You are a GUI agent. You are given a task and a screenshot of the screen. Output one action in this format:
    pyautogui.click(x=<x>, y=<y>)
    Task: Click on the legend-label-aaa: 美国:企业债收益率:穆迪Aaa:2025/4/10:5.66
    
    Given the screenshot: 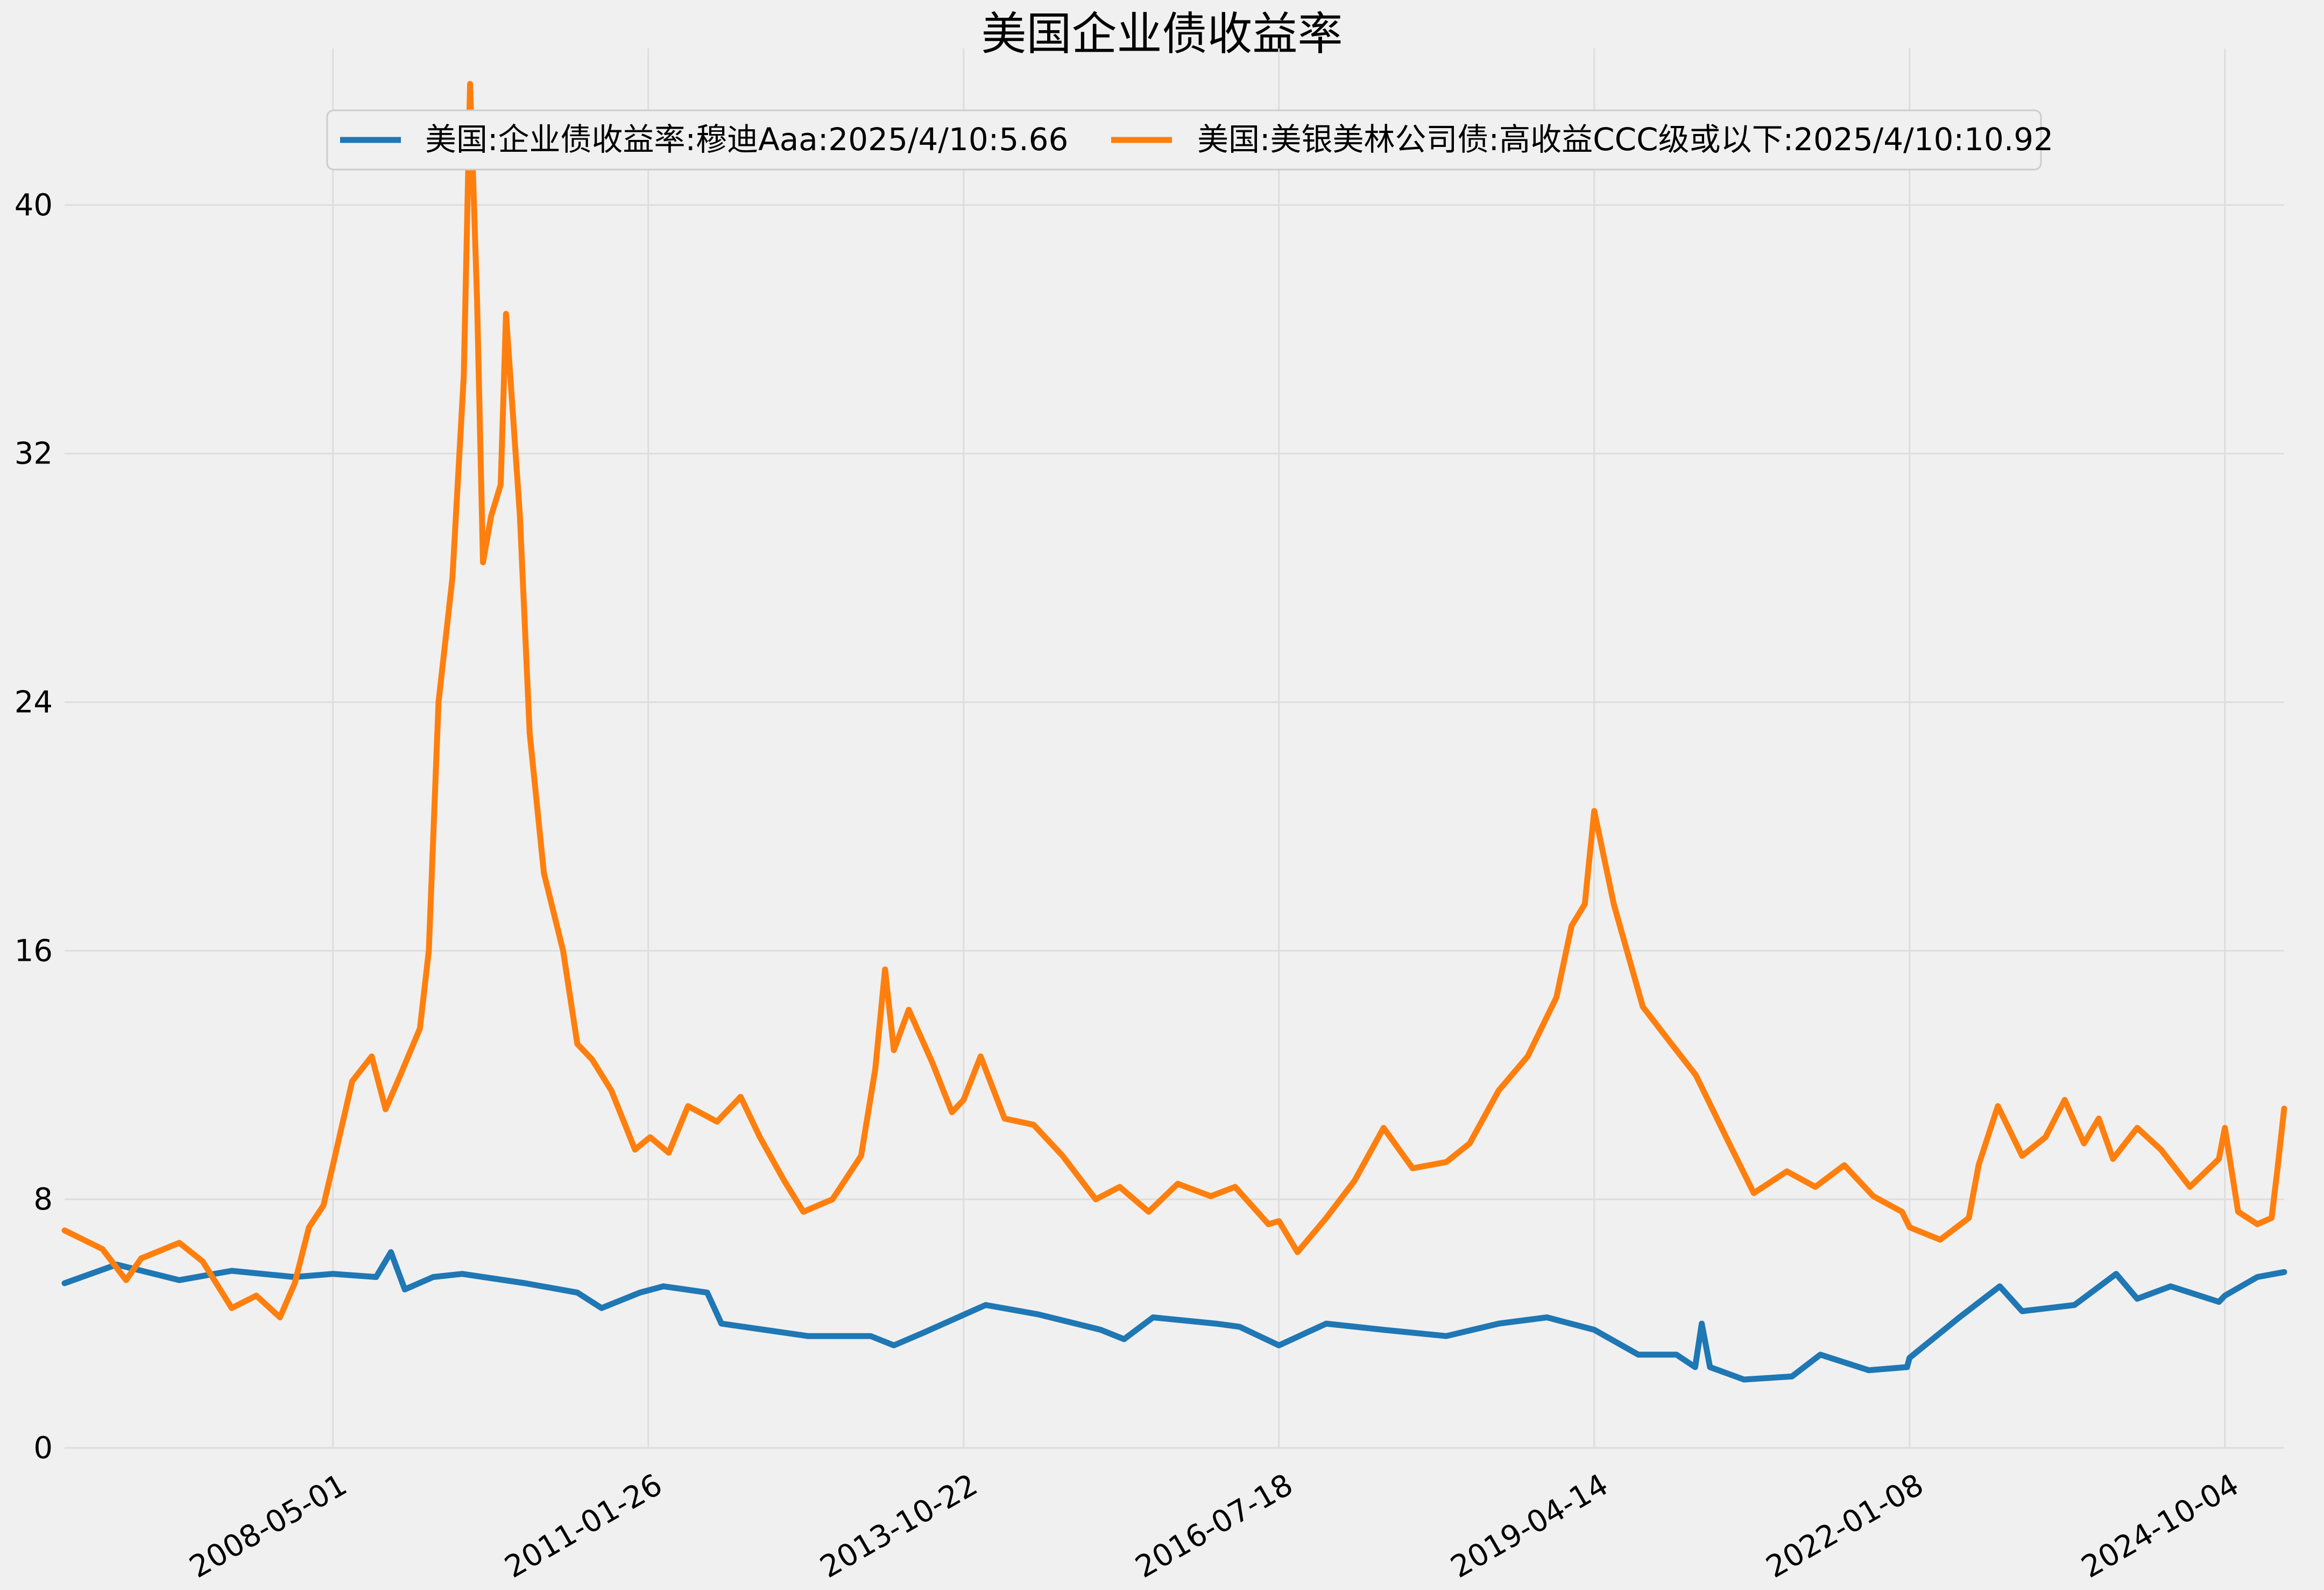 What is the action you would take?
    pyautogui.click(x=746, y=139)
    